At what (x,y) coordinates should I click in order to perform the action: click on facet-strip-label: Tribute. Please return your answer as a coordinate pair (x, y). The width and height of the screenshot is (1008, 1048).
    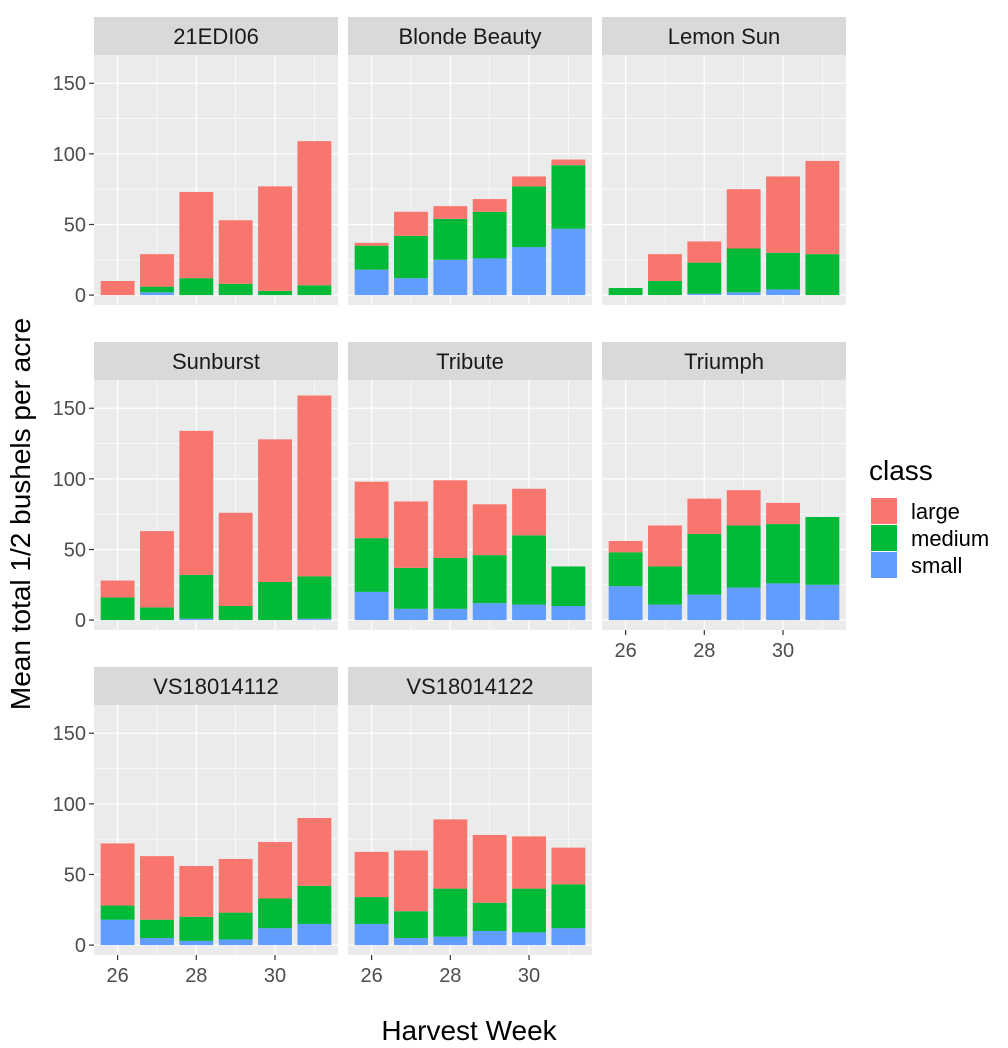
    Looking at the image, I should click on (470, 361).